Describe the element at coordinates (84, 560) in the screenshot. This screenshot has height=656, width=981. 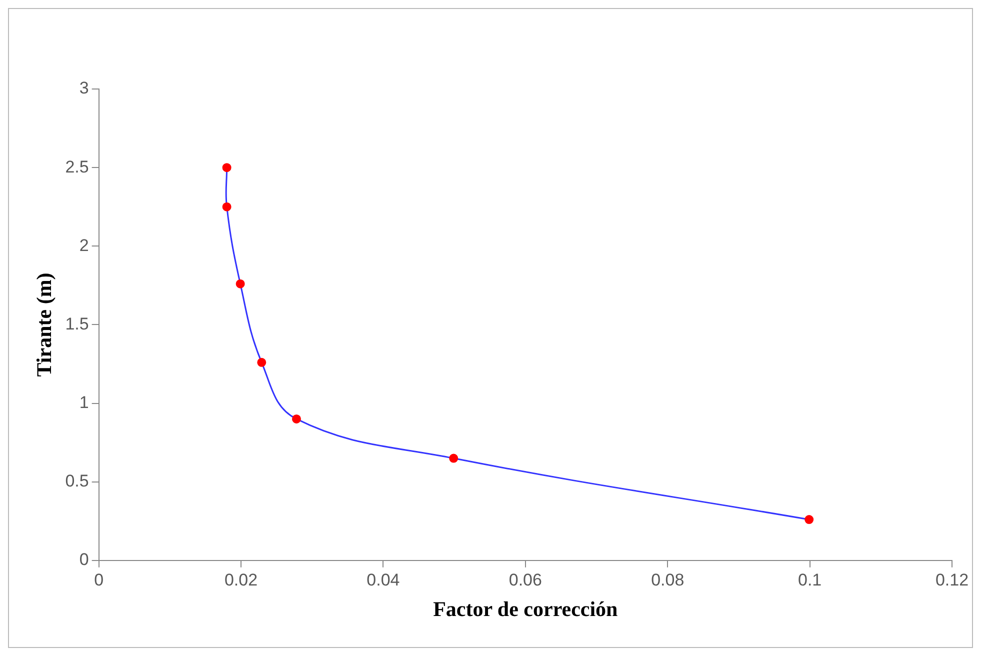
I see `y-tick-label: 0` at that location.